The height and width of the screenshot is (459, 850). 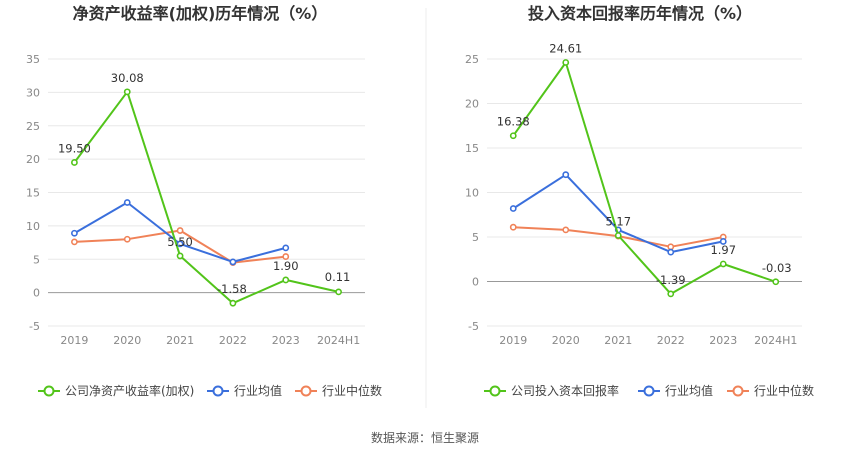 I want to click on data-label: -1.58, so click(x=232, y=289).